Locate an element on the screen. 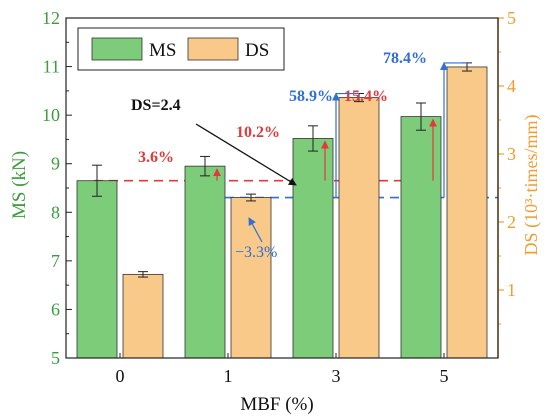 The image size is (550, 420). ms-change-label: 10.2% is located at coordinates (258, 132).